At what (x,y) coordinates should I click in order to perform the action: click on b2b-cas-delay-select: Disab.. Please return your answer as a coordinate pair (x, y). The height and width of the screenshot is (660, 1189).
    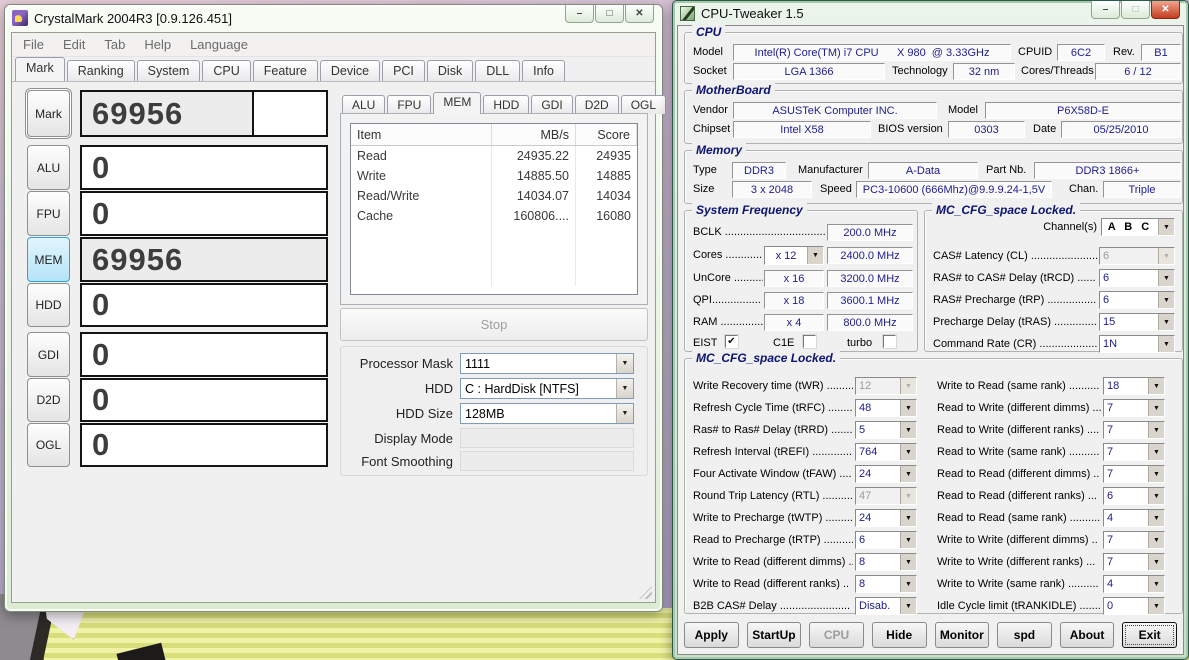
    Looking at the image, I should click on (886, 606).